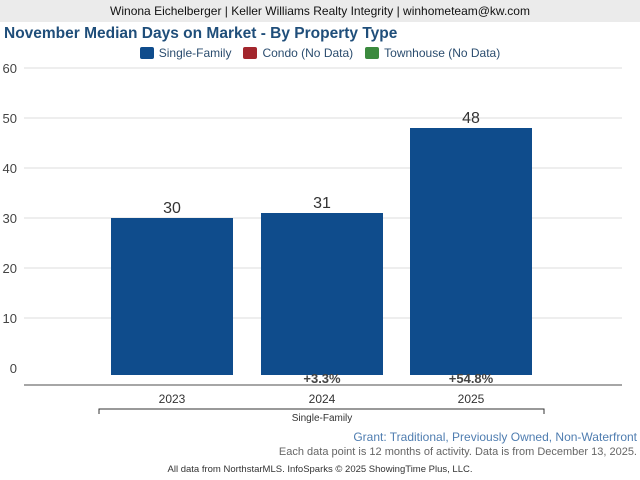  Describe the element at coordinates (321, 411) in the screenshot. I see `group-bracket` at that location.